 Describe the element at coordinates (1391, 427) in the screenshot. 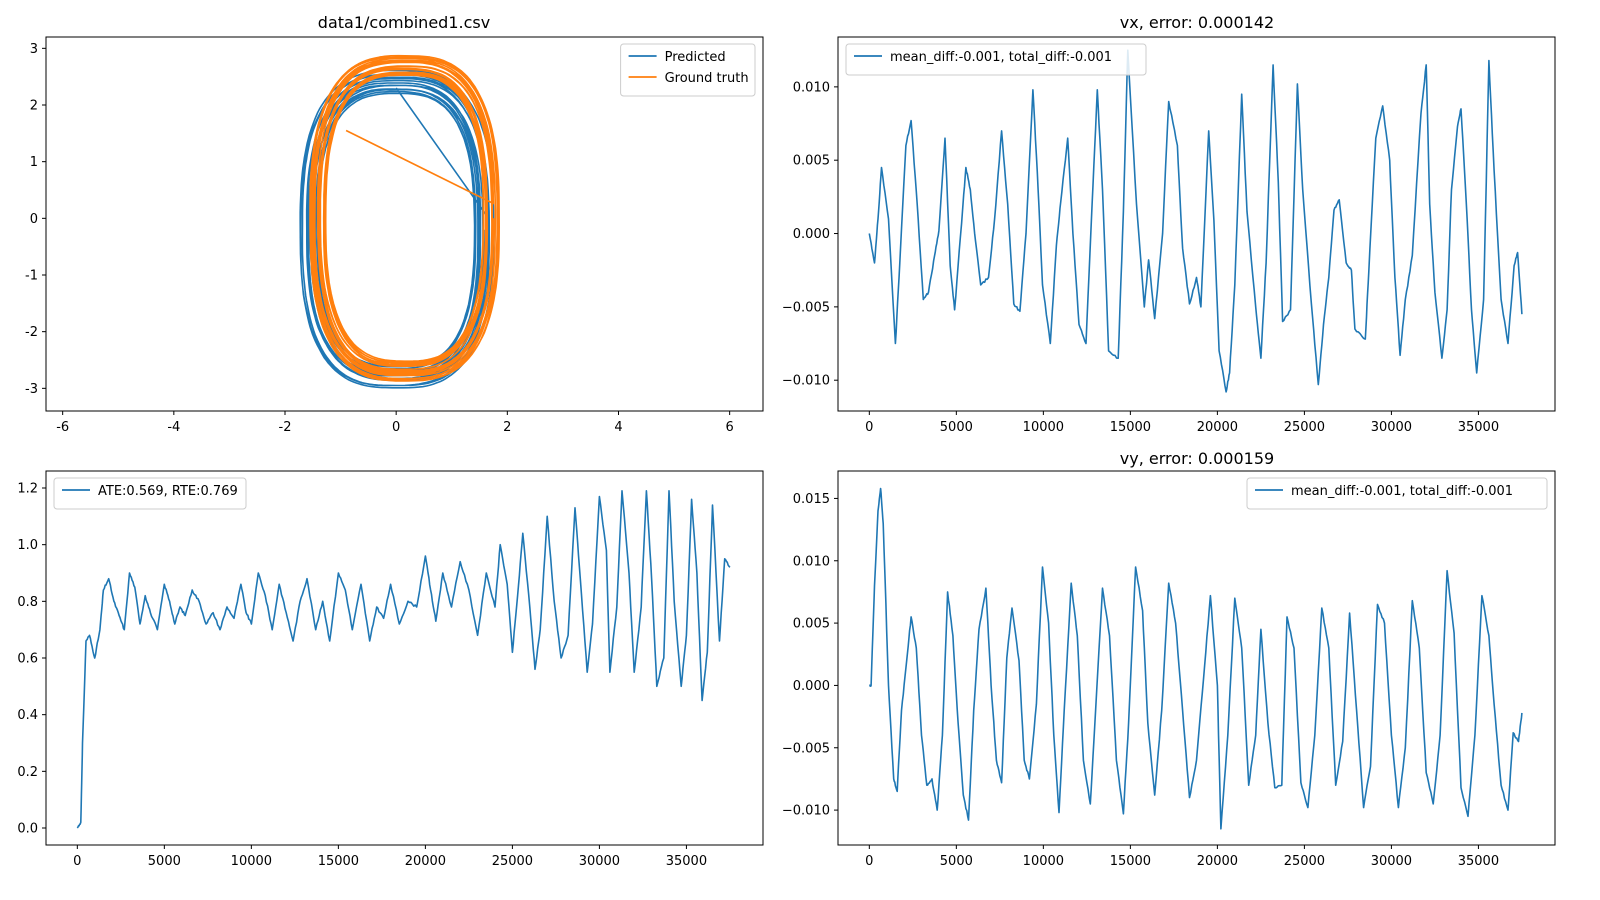

I see `vx-xtick-label: 30000` at that location.